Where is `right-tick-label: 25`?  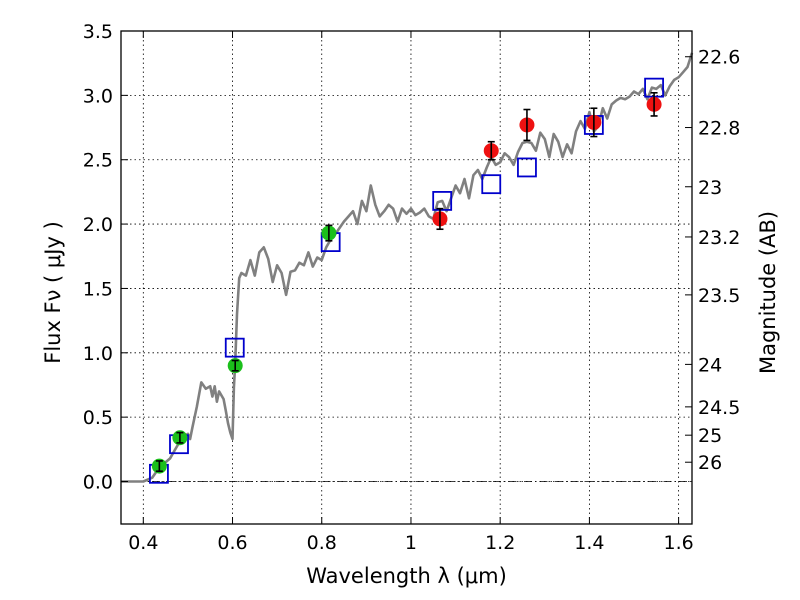 right-tick-label: 25 is located at coordinates (710, 436).